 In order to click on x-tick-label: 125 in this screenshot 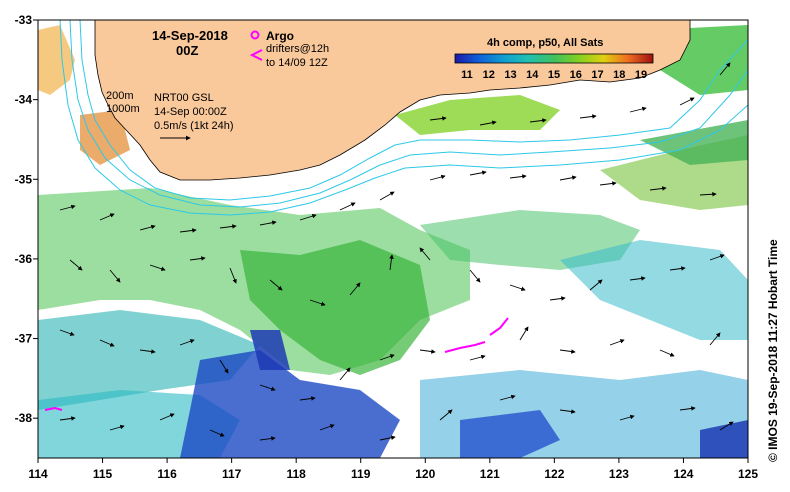, I will do `click(748, 474)`.